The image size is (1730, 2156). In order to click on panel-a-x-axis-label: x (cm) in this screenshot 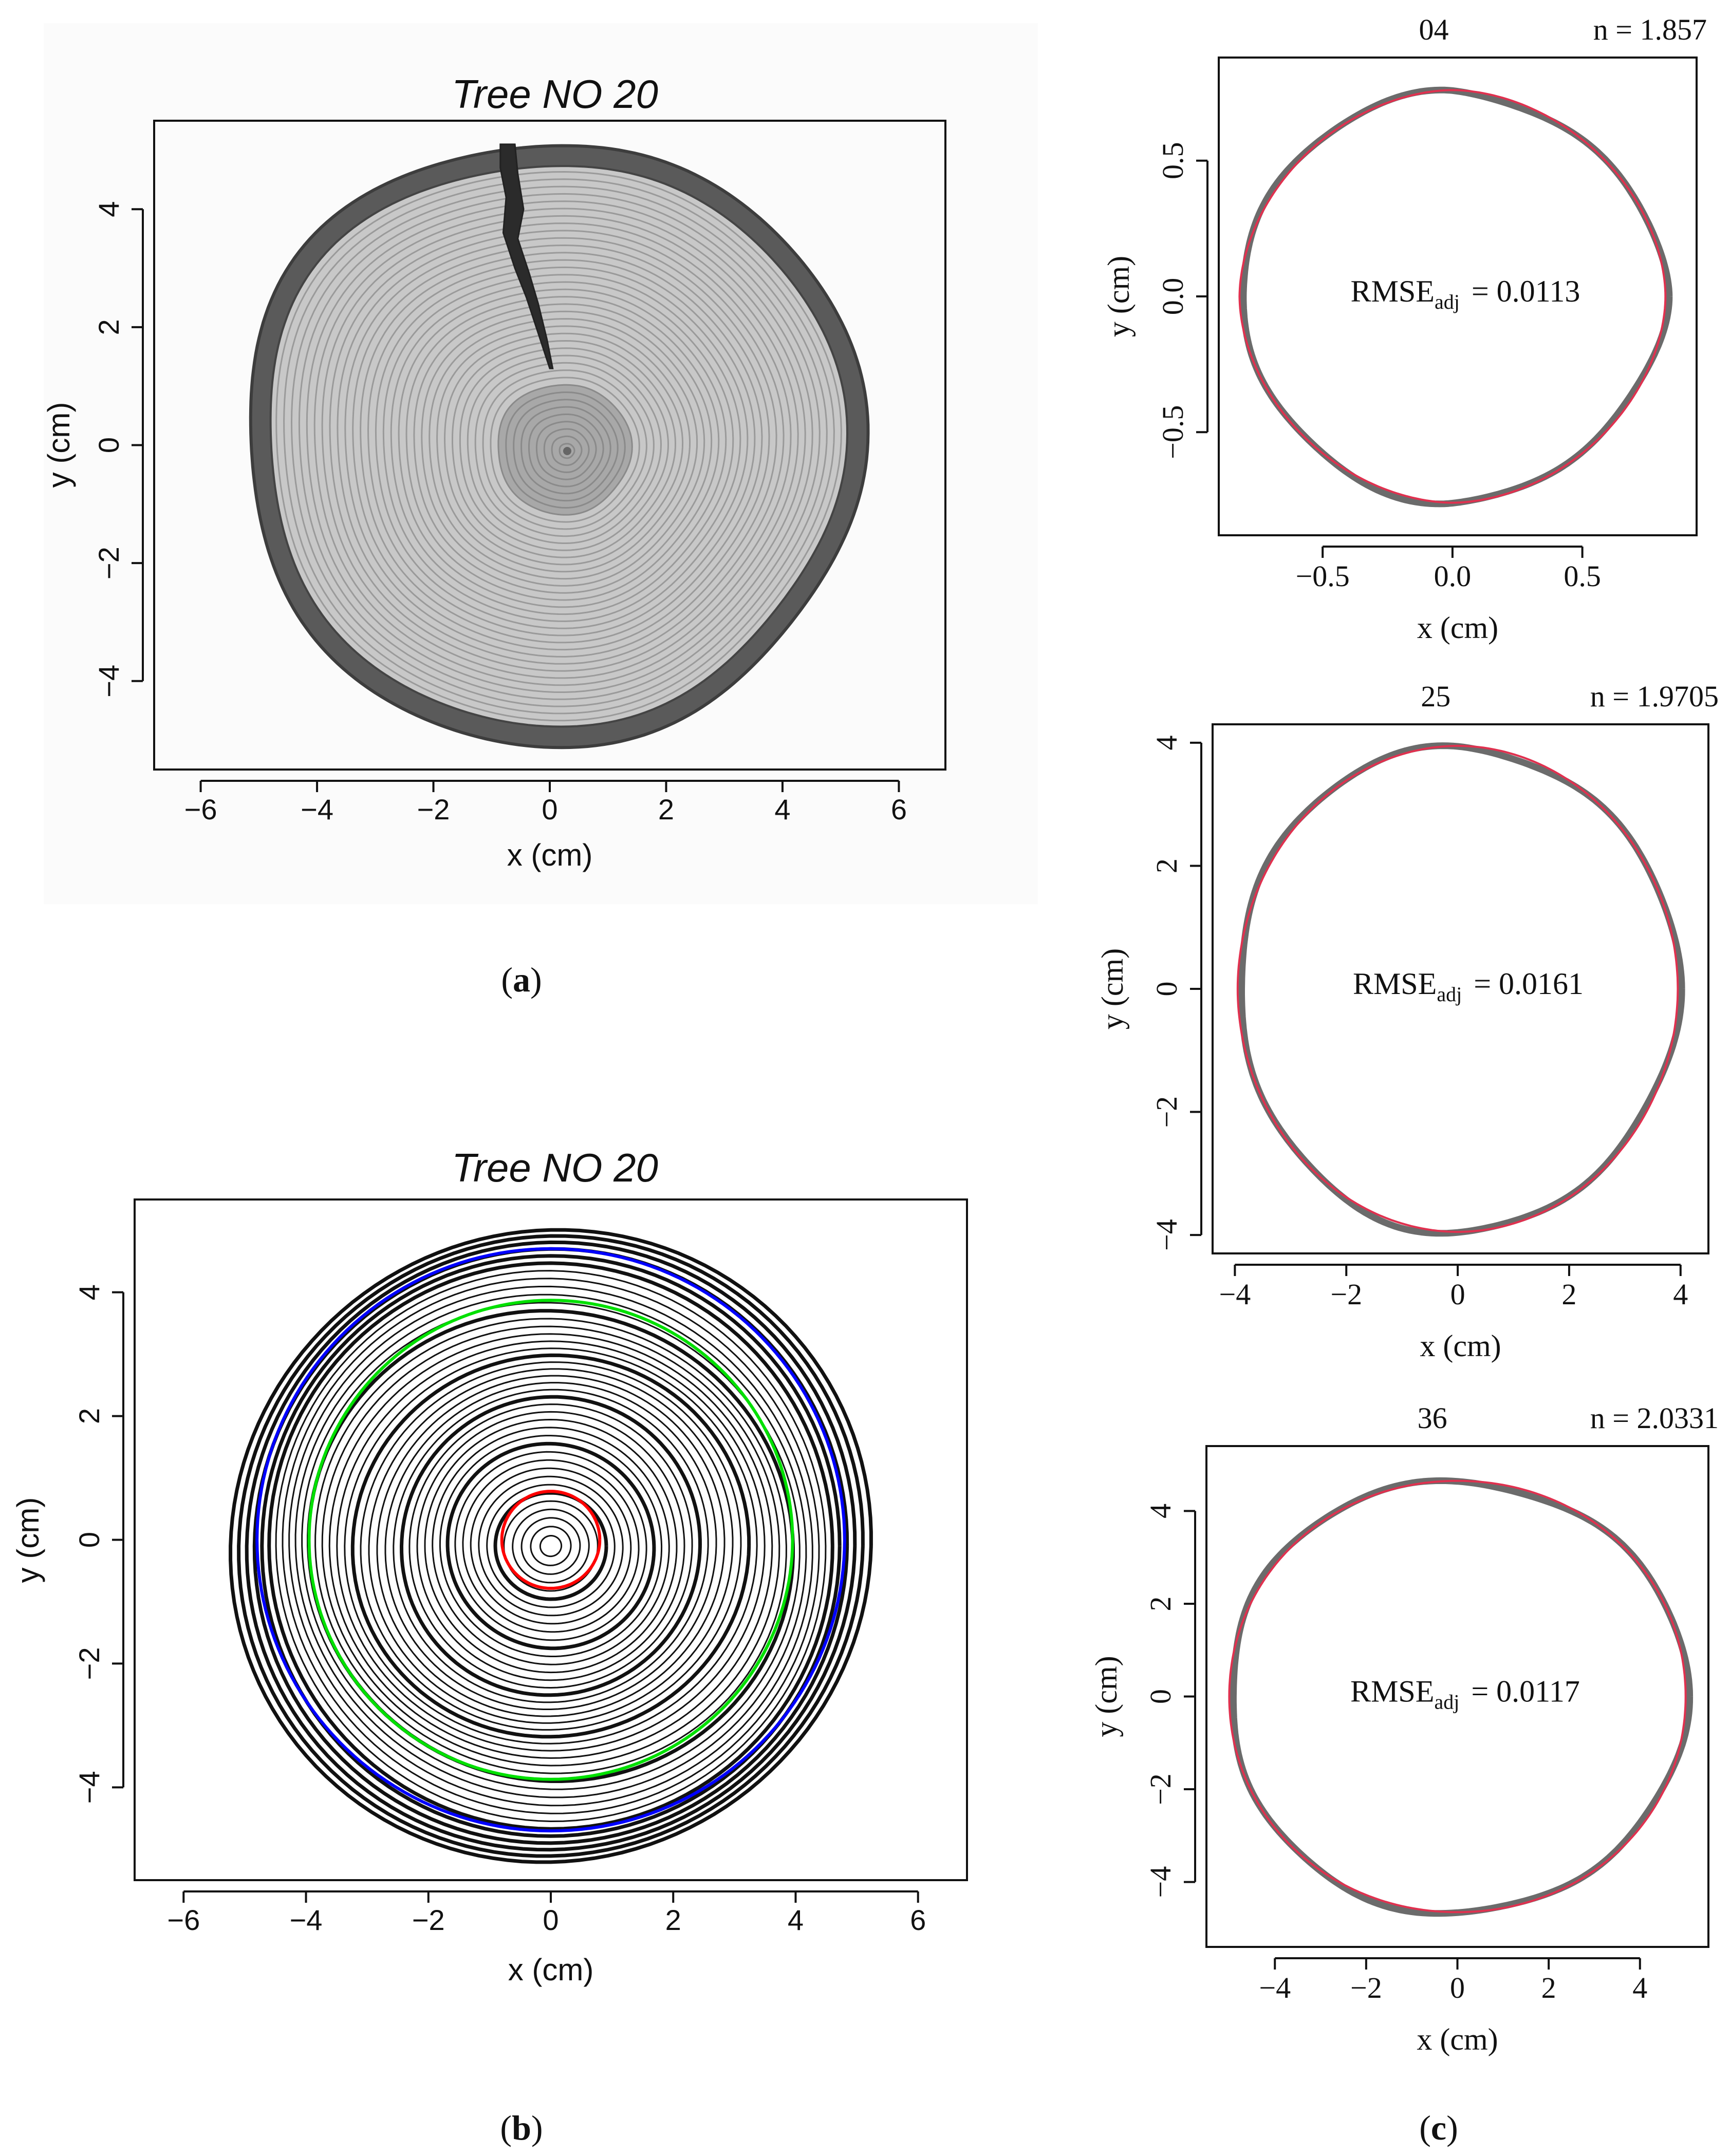, I will do `click(550, 855)`.